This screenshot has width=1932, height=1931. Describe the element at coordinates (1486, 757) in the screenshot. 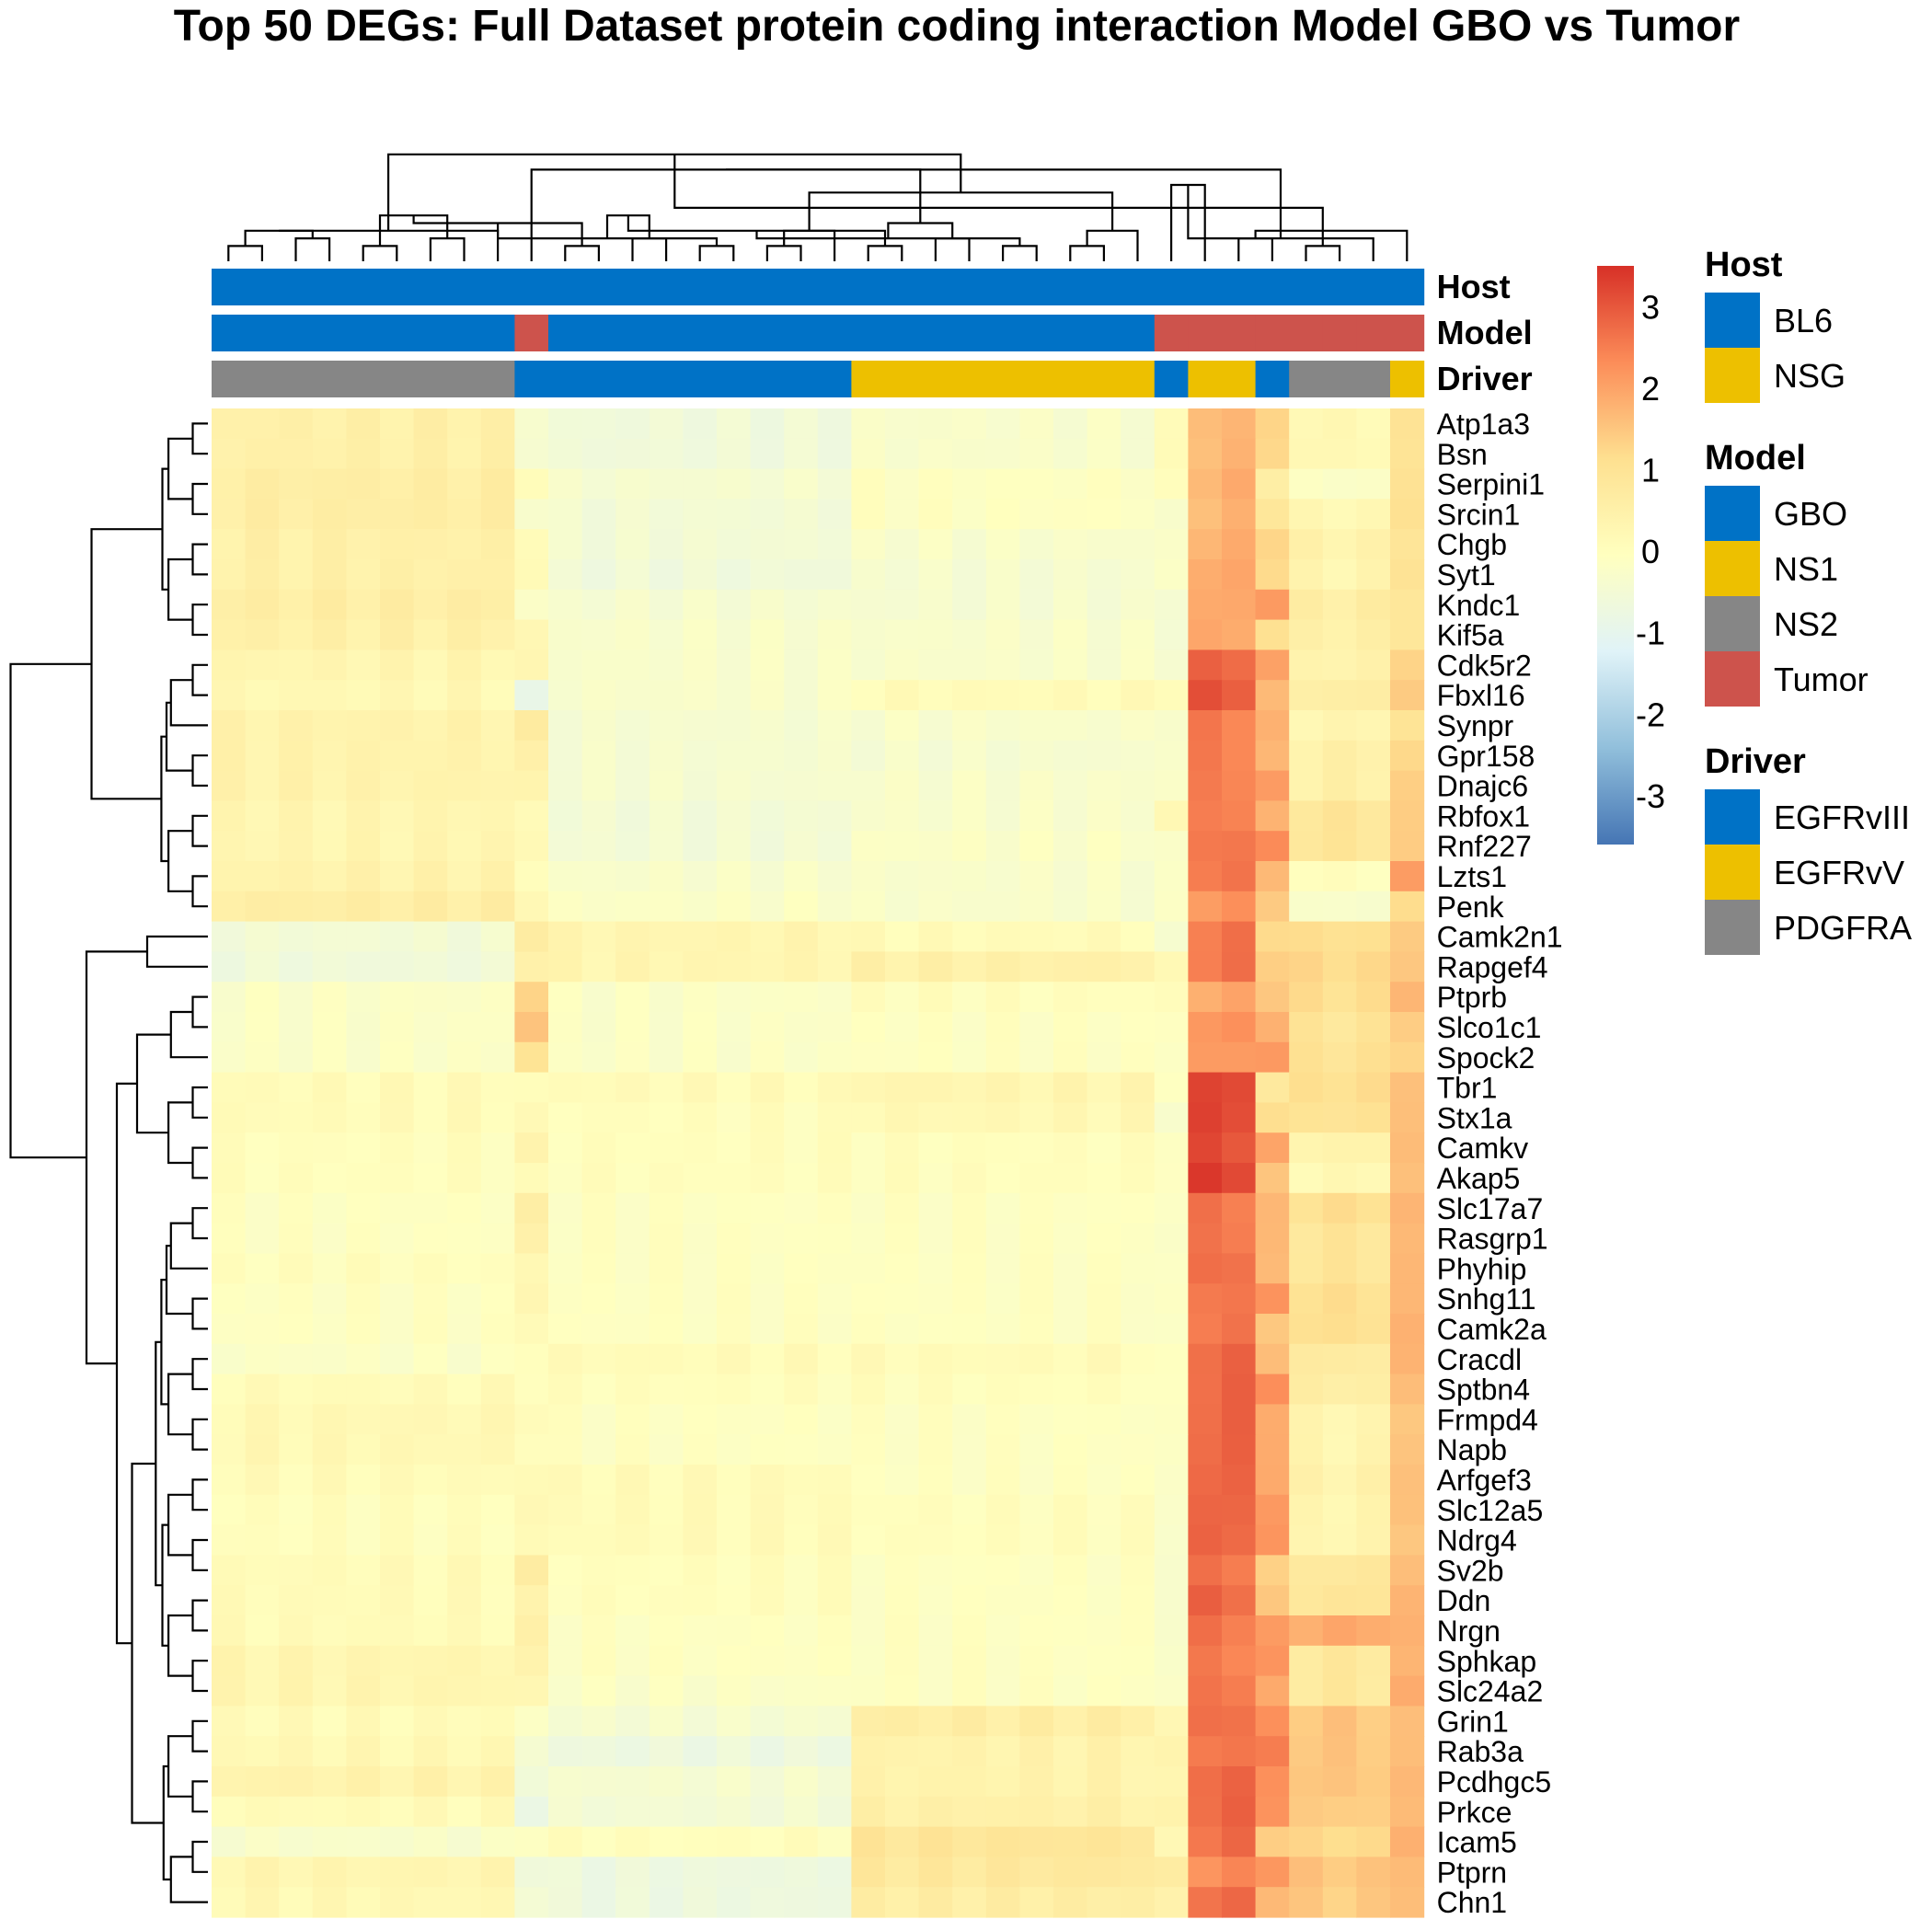

I see `row-label: Gpr158` at that location.